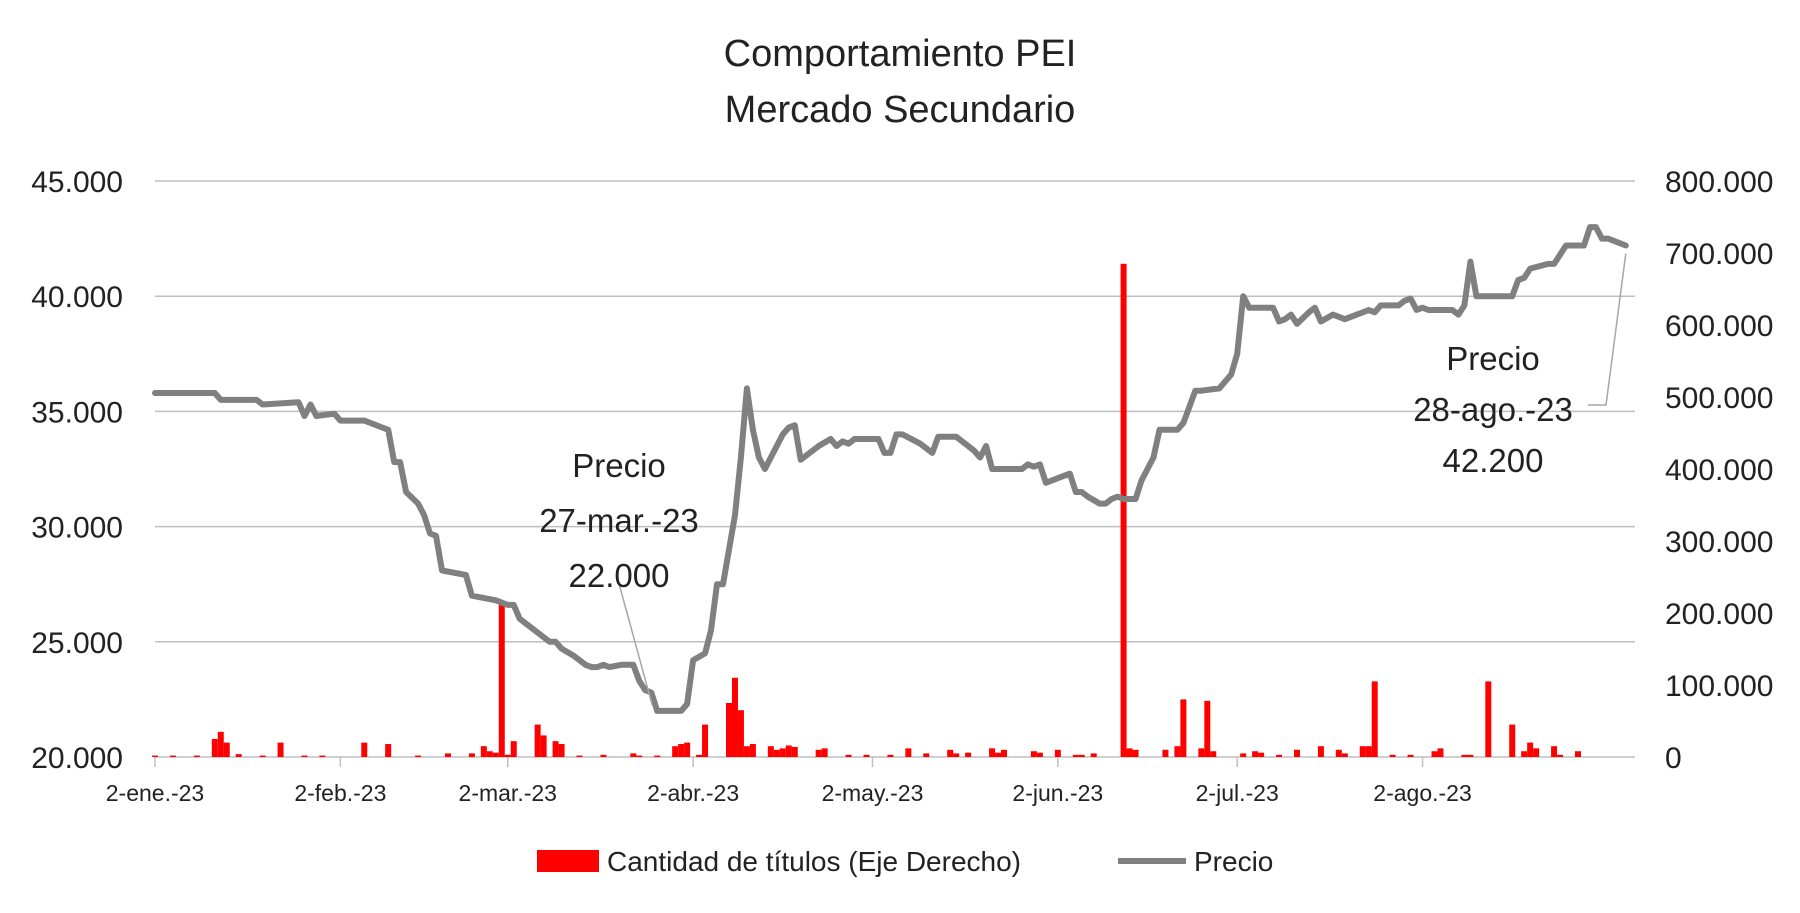 This screenshot has height=913, width=1800. I want to click on chart-title-line-2: Mercado Secundario, so click(900, 110).